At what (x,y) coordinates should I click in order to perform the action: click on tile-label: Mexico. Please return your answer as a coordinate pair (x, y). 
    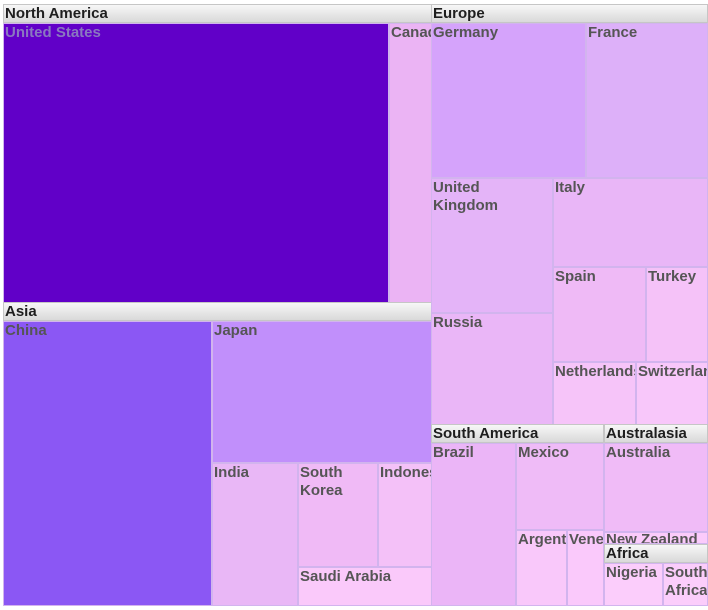
    Looking at the image, I should click on (543, 452).